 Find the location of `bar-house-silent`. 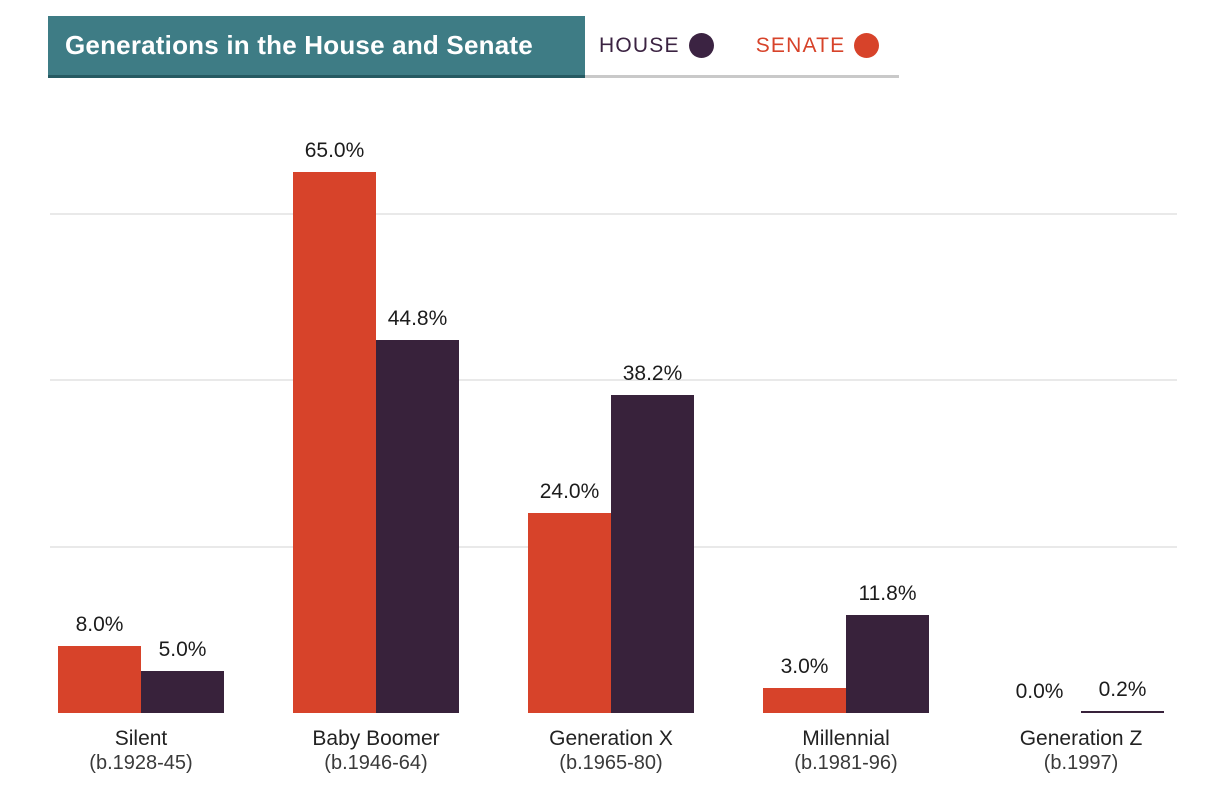

bar-house-silent is located at coordinates (182, 692).